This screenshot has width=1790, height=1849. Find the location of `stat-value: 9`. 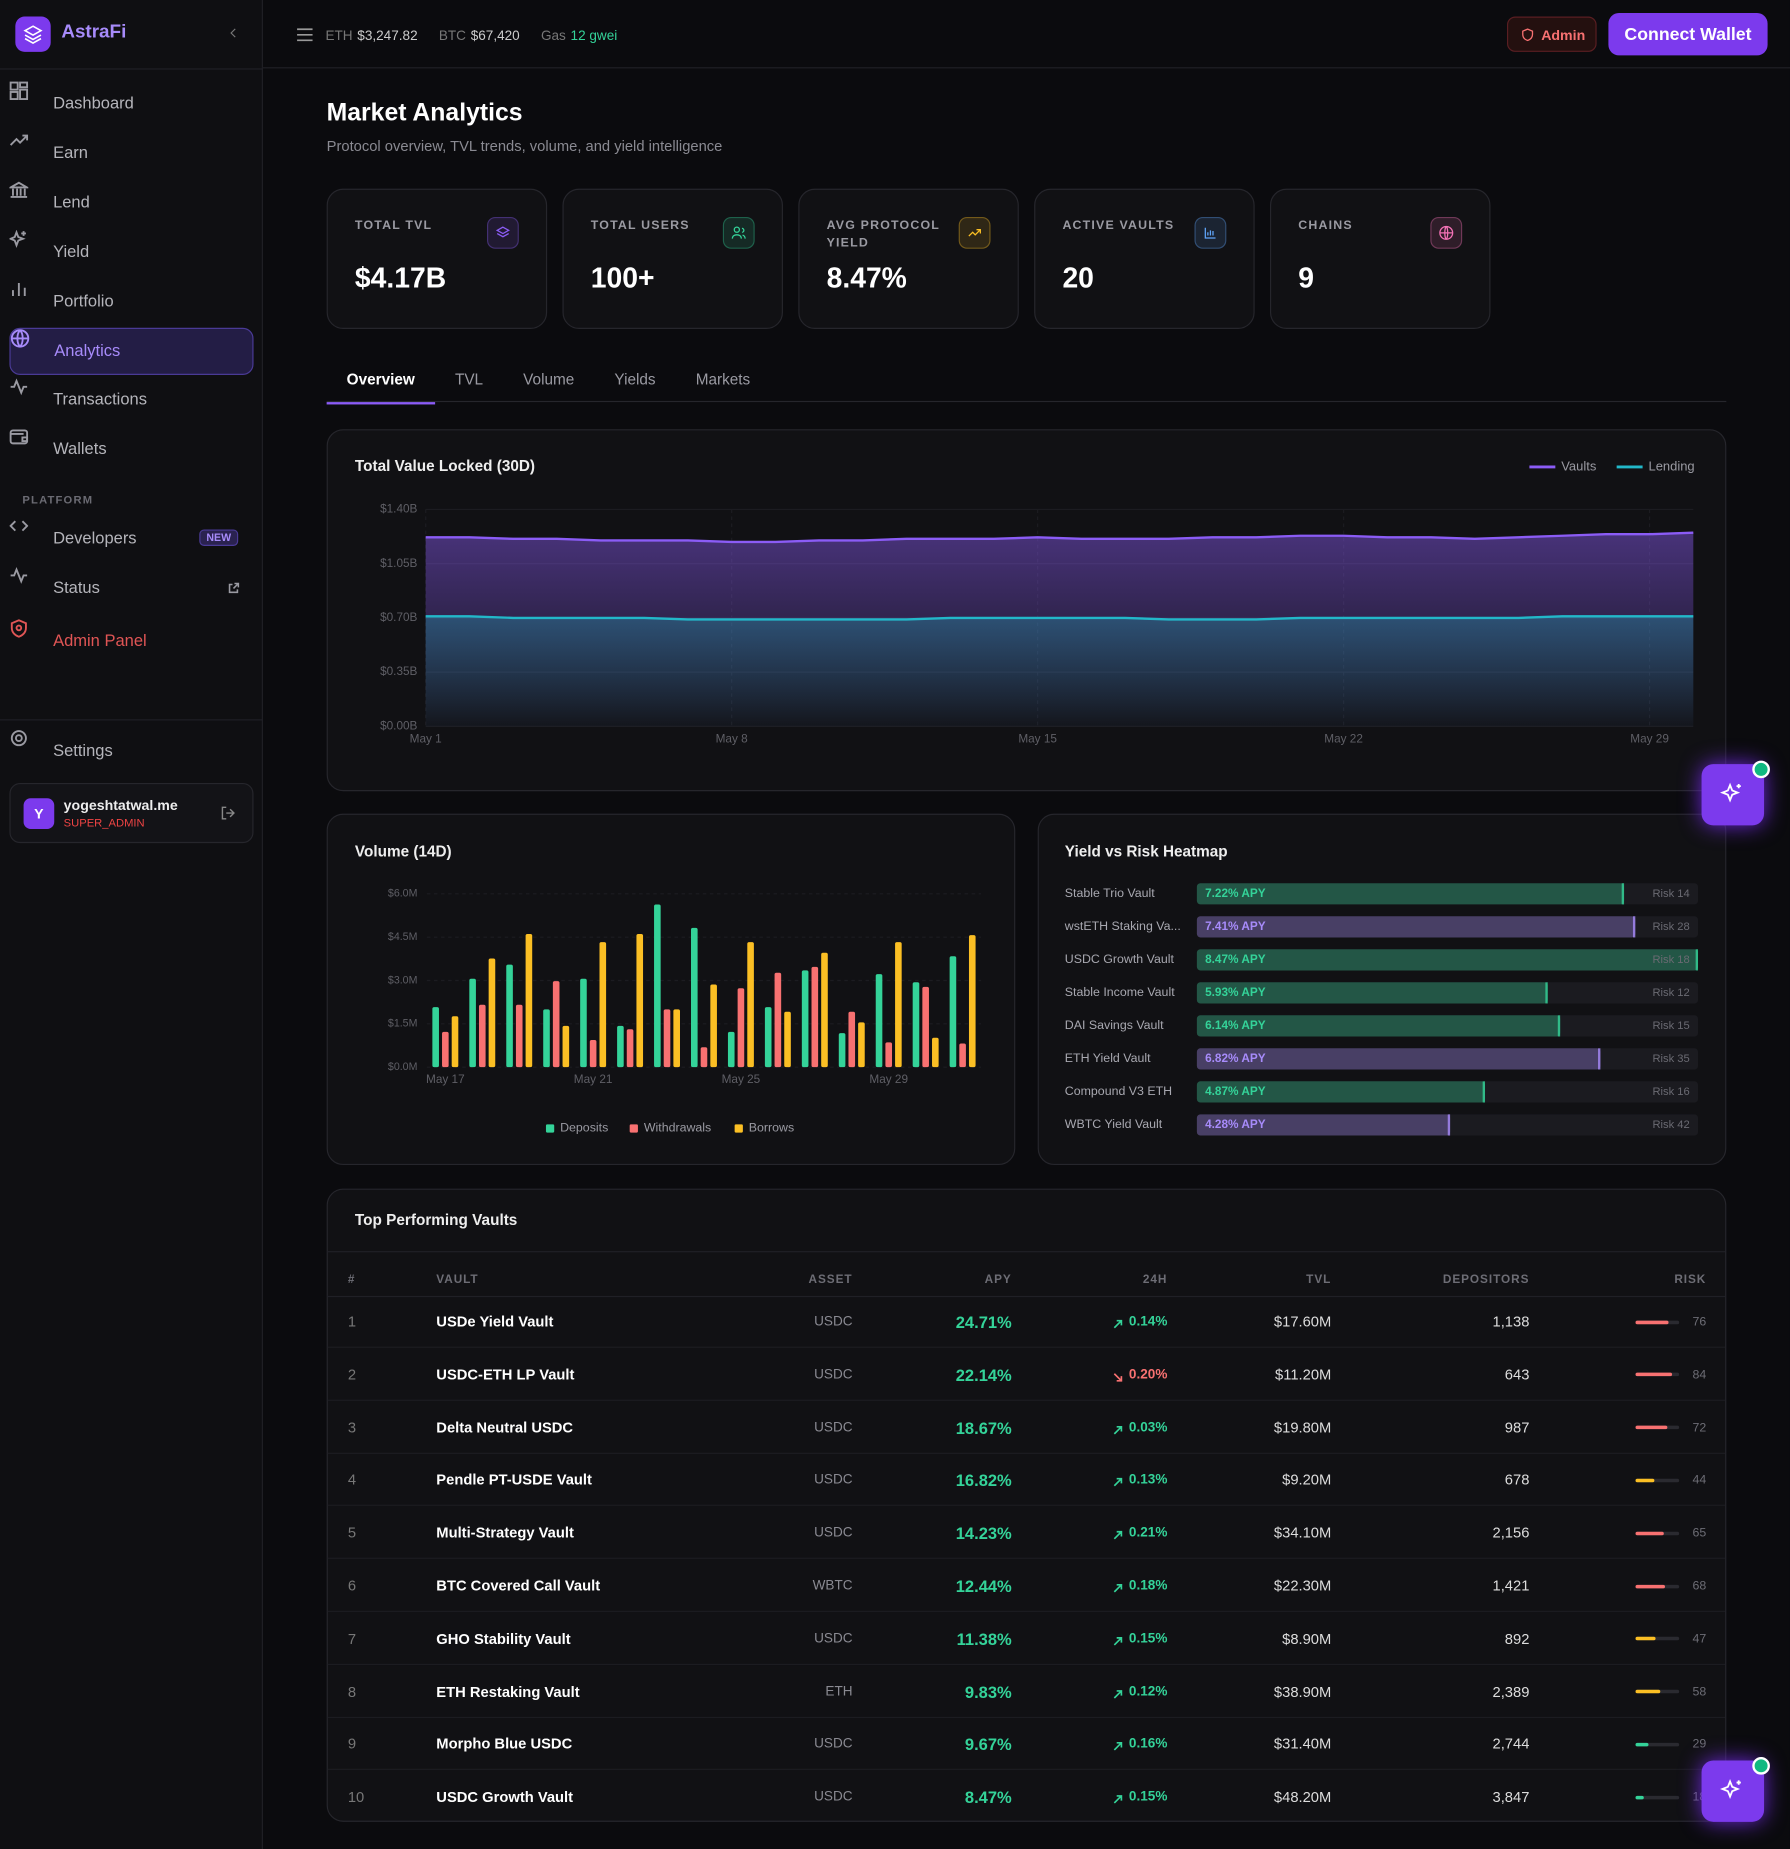

stat-value: 9 is located at coordinates (1306, 278).